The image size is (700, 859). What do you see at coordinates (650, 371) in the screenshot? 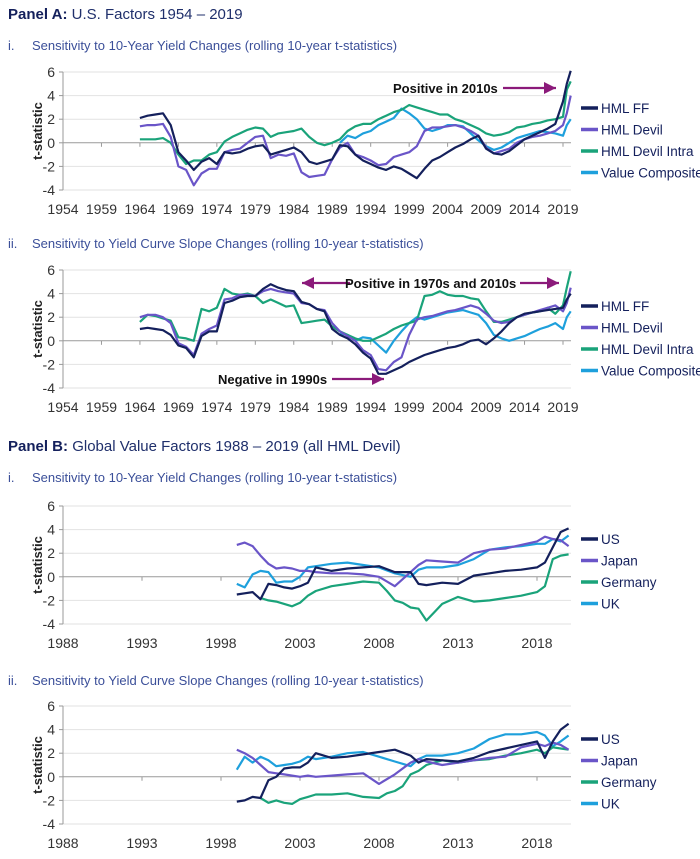
I see `legend-label: Value Composite` at bounding box center [650, 371].